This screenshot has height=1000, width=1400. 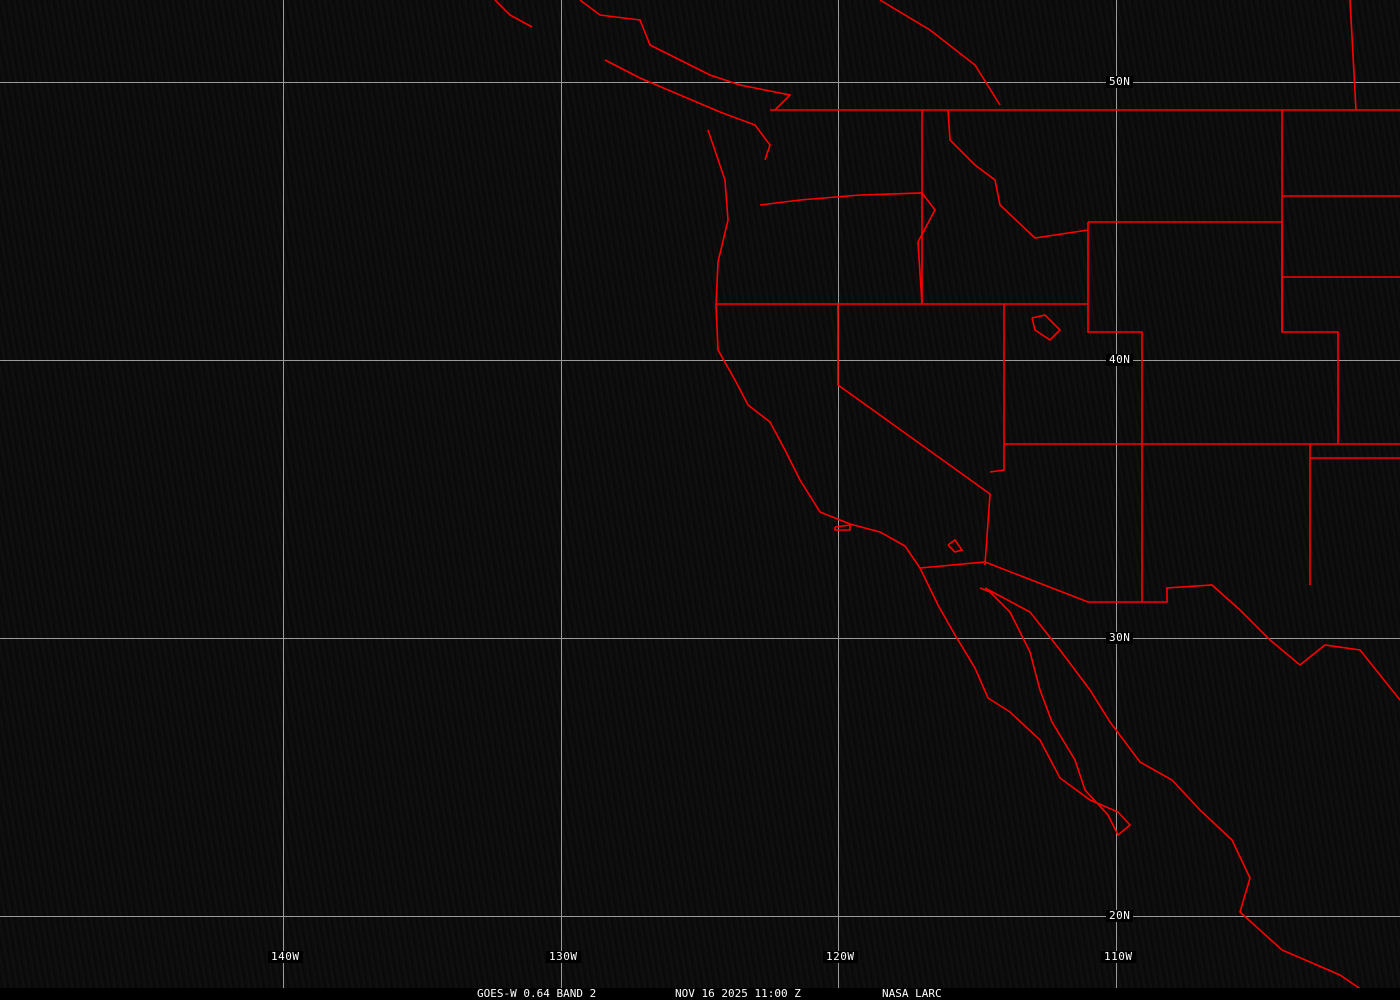 I want to click on island-channel, so click(x=842, y=527).